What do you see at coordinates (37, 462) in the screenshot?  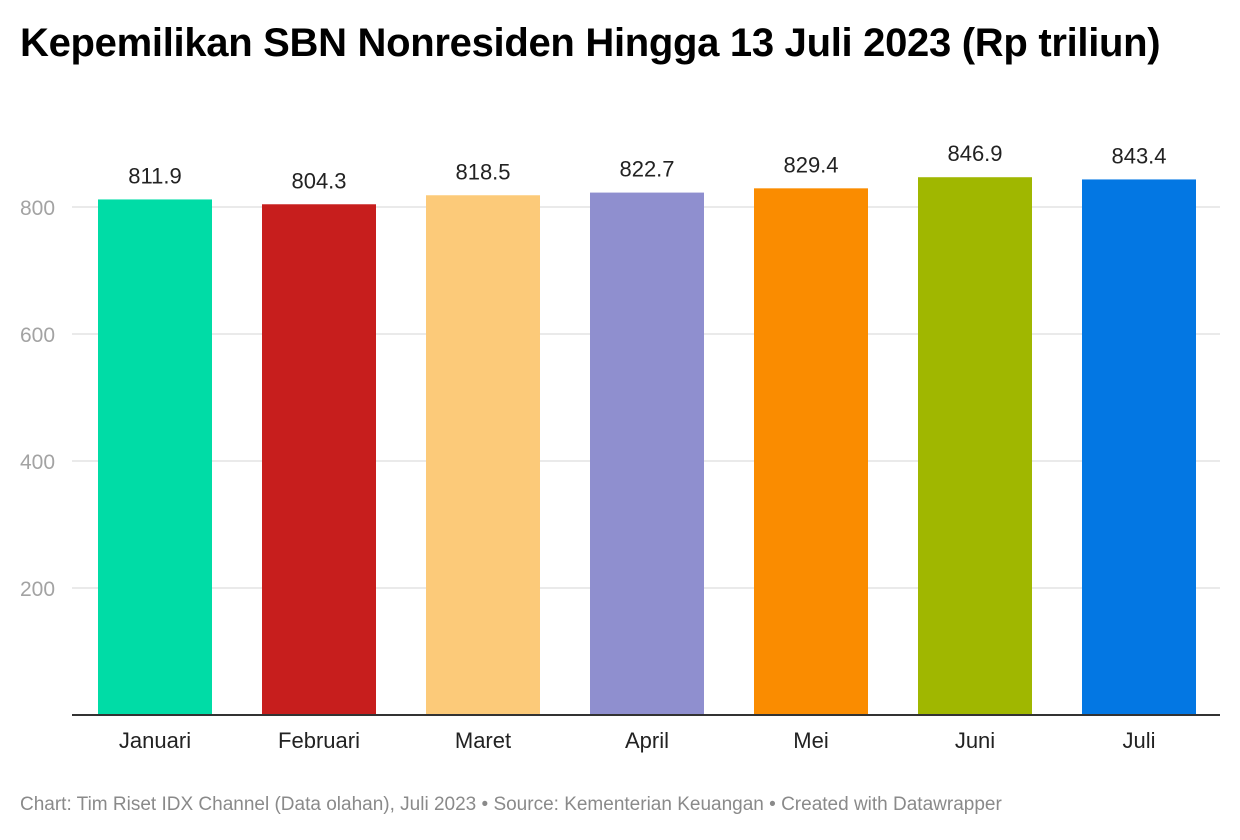 I see `y-tick-label: 400` at bounding box center [37, 462].